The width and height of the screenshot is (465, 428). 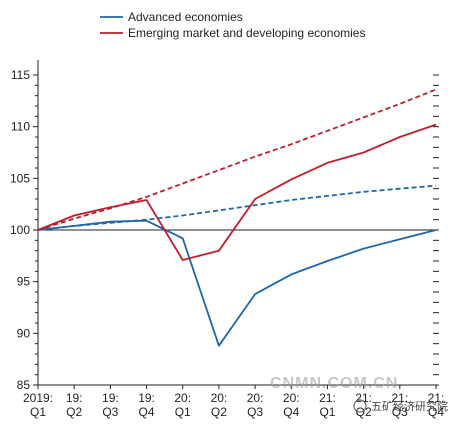 I want to click on x-tick-label-year: 2019:, so click(x=38, y=398).